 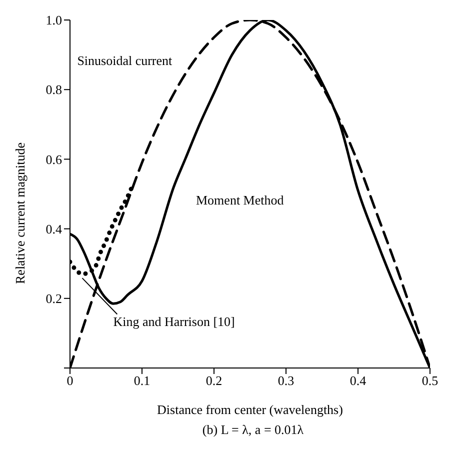 I want to click on y-tick-label: 1.0, so click(x=54, y=20).